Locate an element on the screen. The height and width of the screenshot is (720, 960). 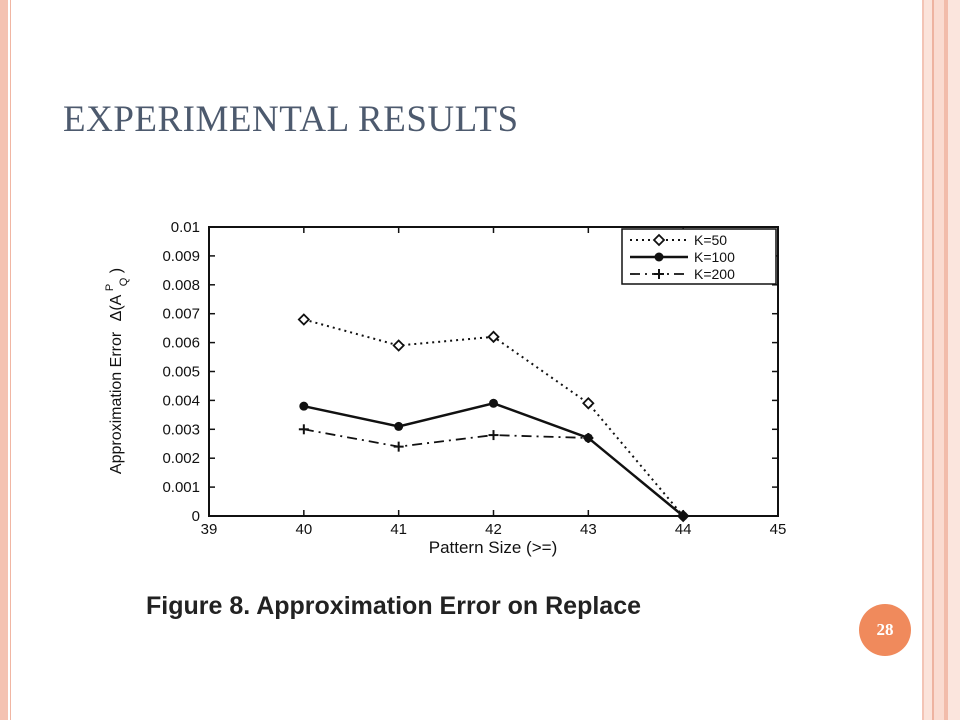
legend-item: K=100 is located at coordinates (682, 257).